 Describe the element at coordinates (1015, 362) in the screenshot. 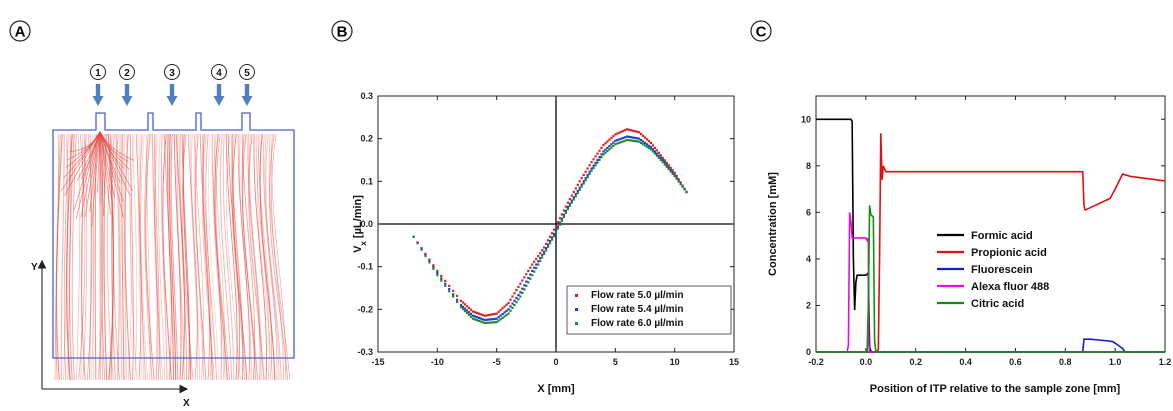

I see `x-tick-label: 0.6` at that location.